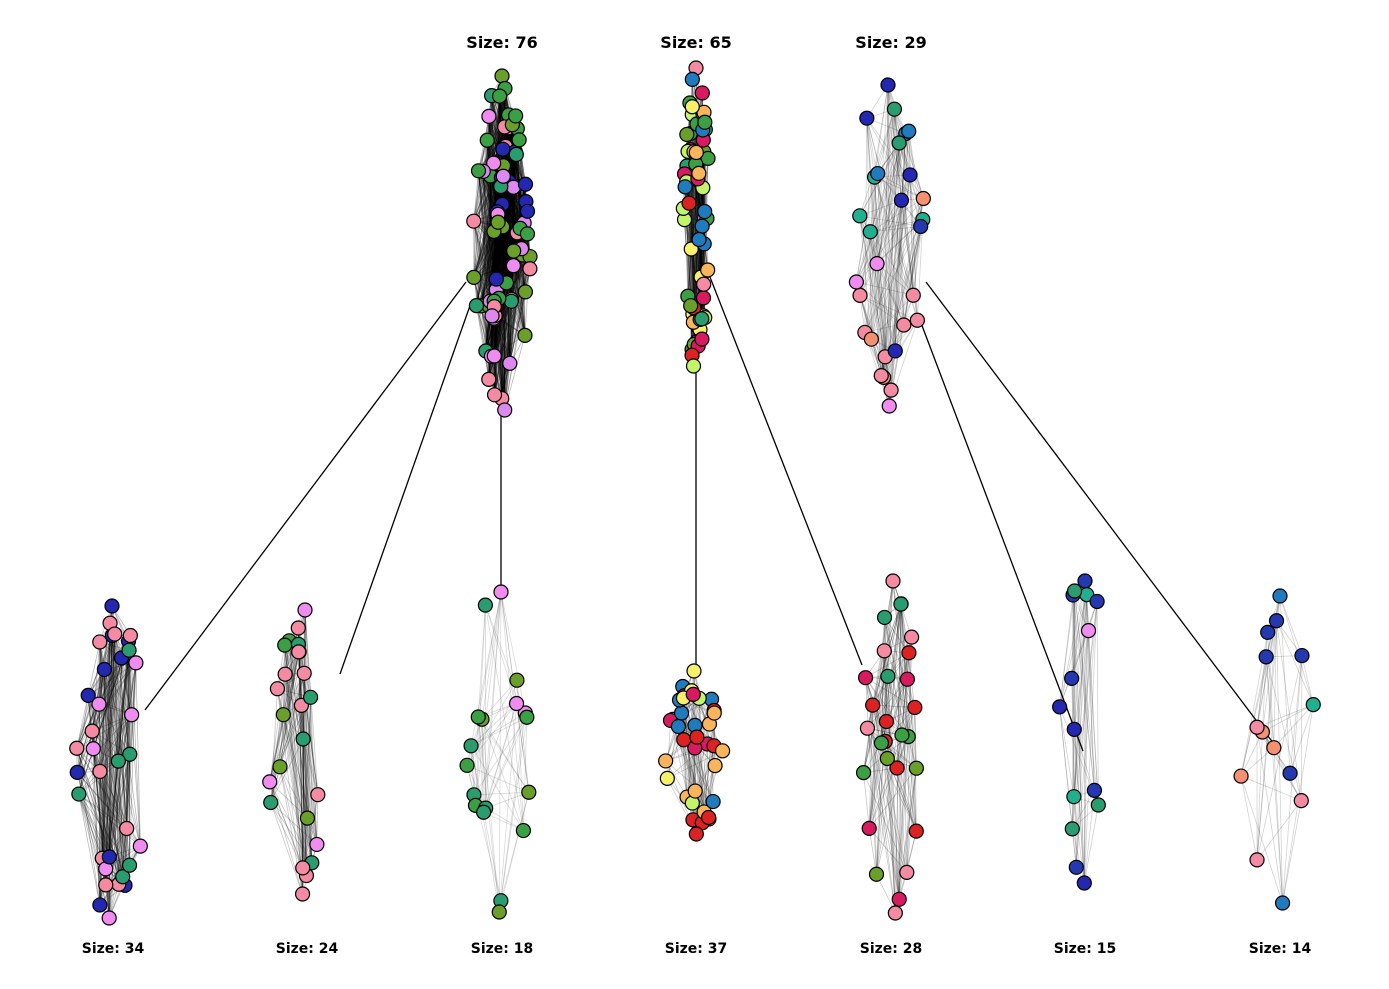 The image size is (1389, 989). Describe the element at coordinates (406, 487) in the screenshot. I see `link-t1-b2` at that location.